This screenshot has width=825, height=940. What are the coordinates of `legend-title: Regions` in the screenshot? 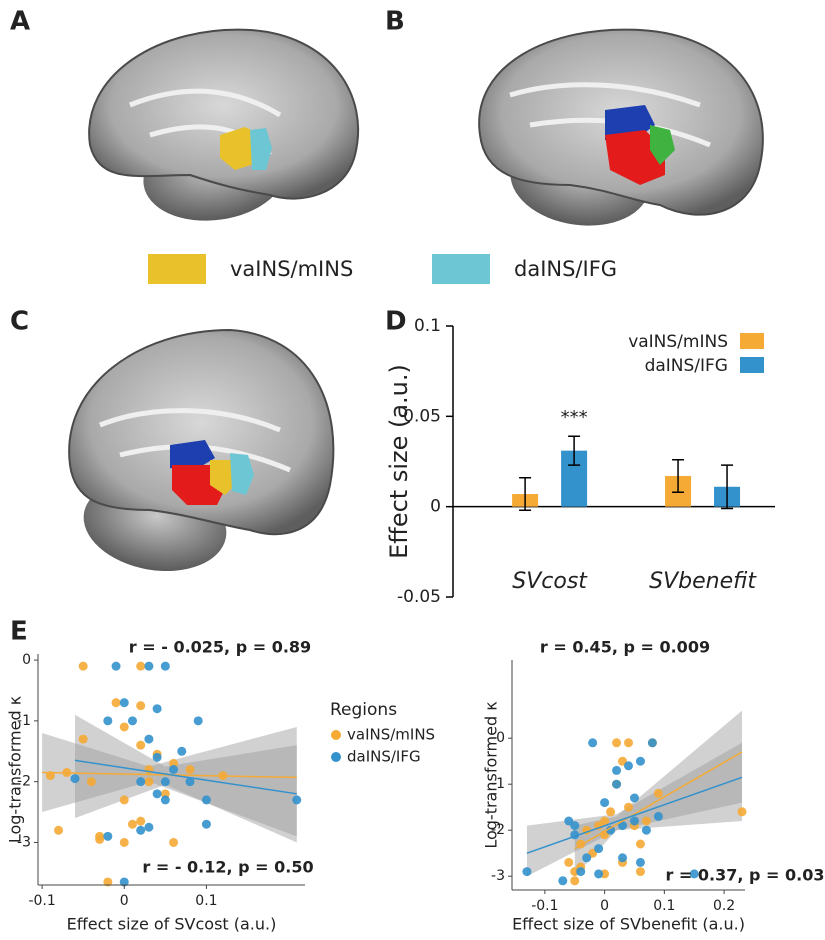 It's located at (363, 710).